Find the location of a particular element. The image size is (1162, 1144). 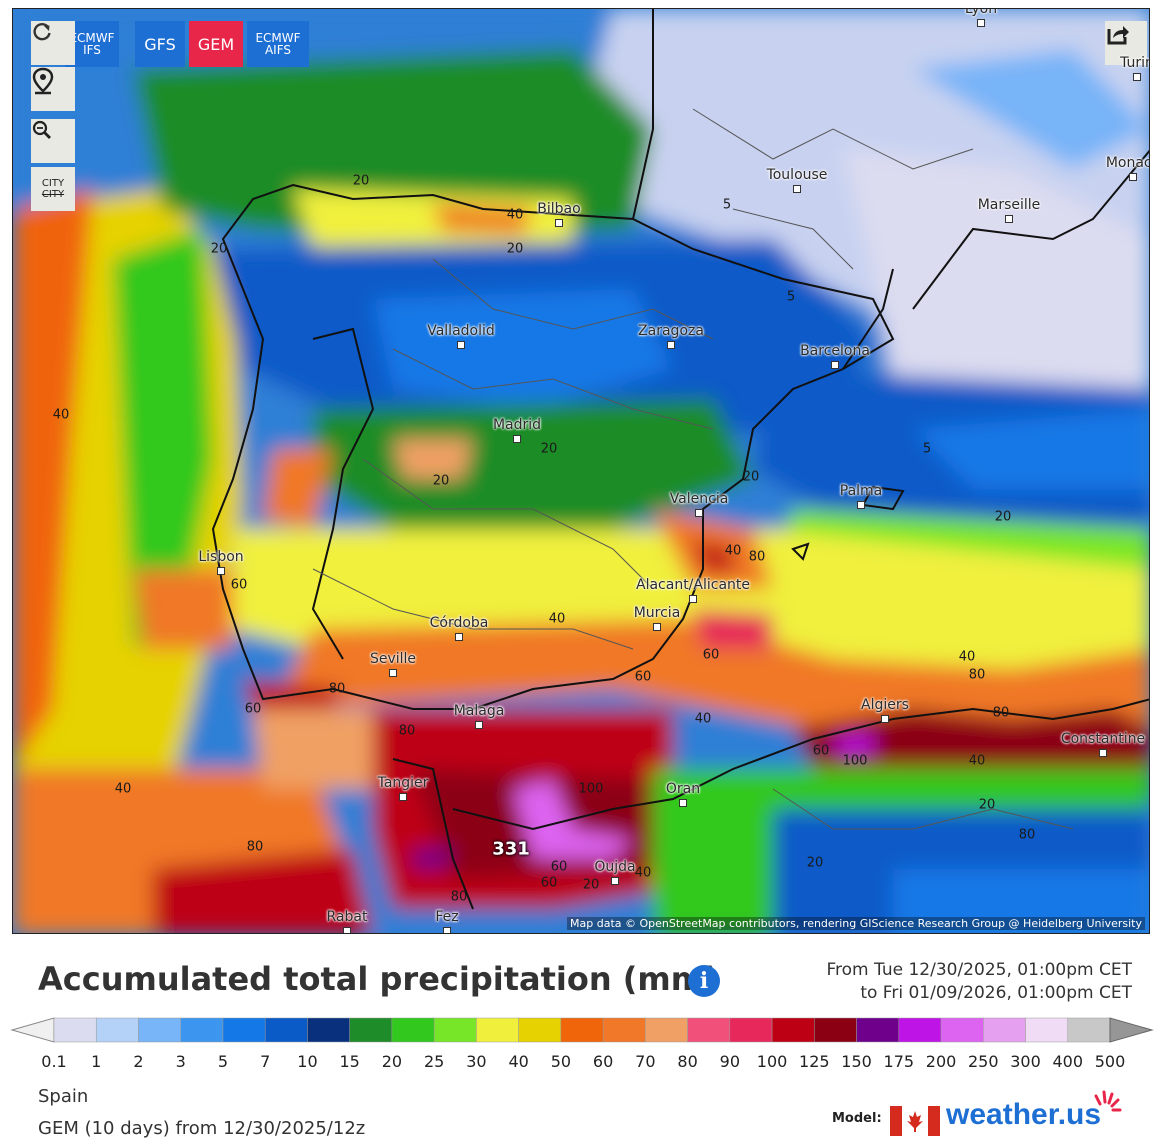

location-pin-icon is located at coordinates (43, 81).